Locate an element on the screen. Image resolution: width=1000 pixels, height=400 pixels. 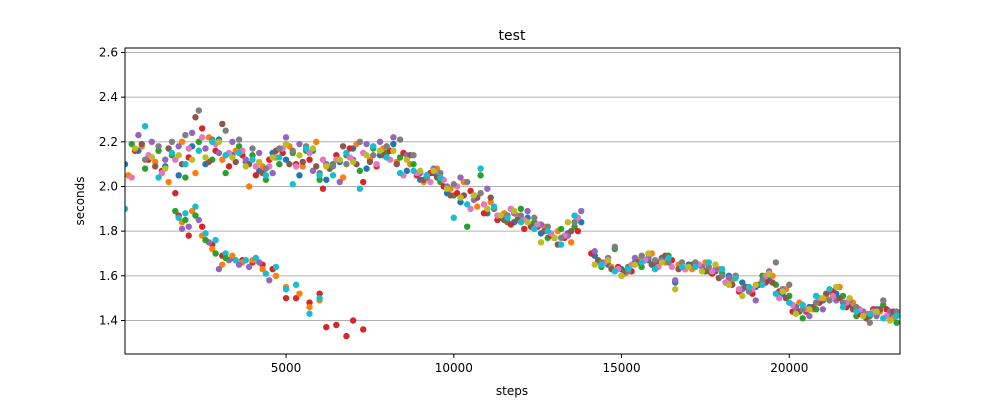
chart-title: test is located at coordinates (512, 36).